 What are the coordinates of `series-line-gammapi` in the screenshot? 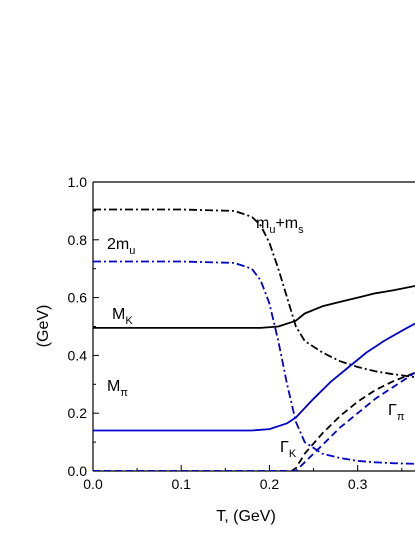 It's located at (254, 421).